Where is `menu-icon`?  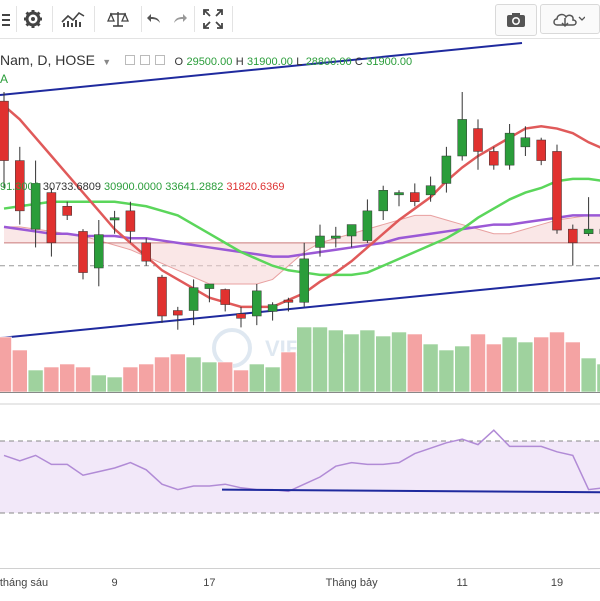 menu-icon is located at coordinates (6, 19).